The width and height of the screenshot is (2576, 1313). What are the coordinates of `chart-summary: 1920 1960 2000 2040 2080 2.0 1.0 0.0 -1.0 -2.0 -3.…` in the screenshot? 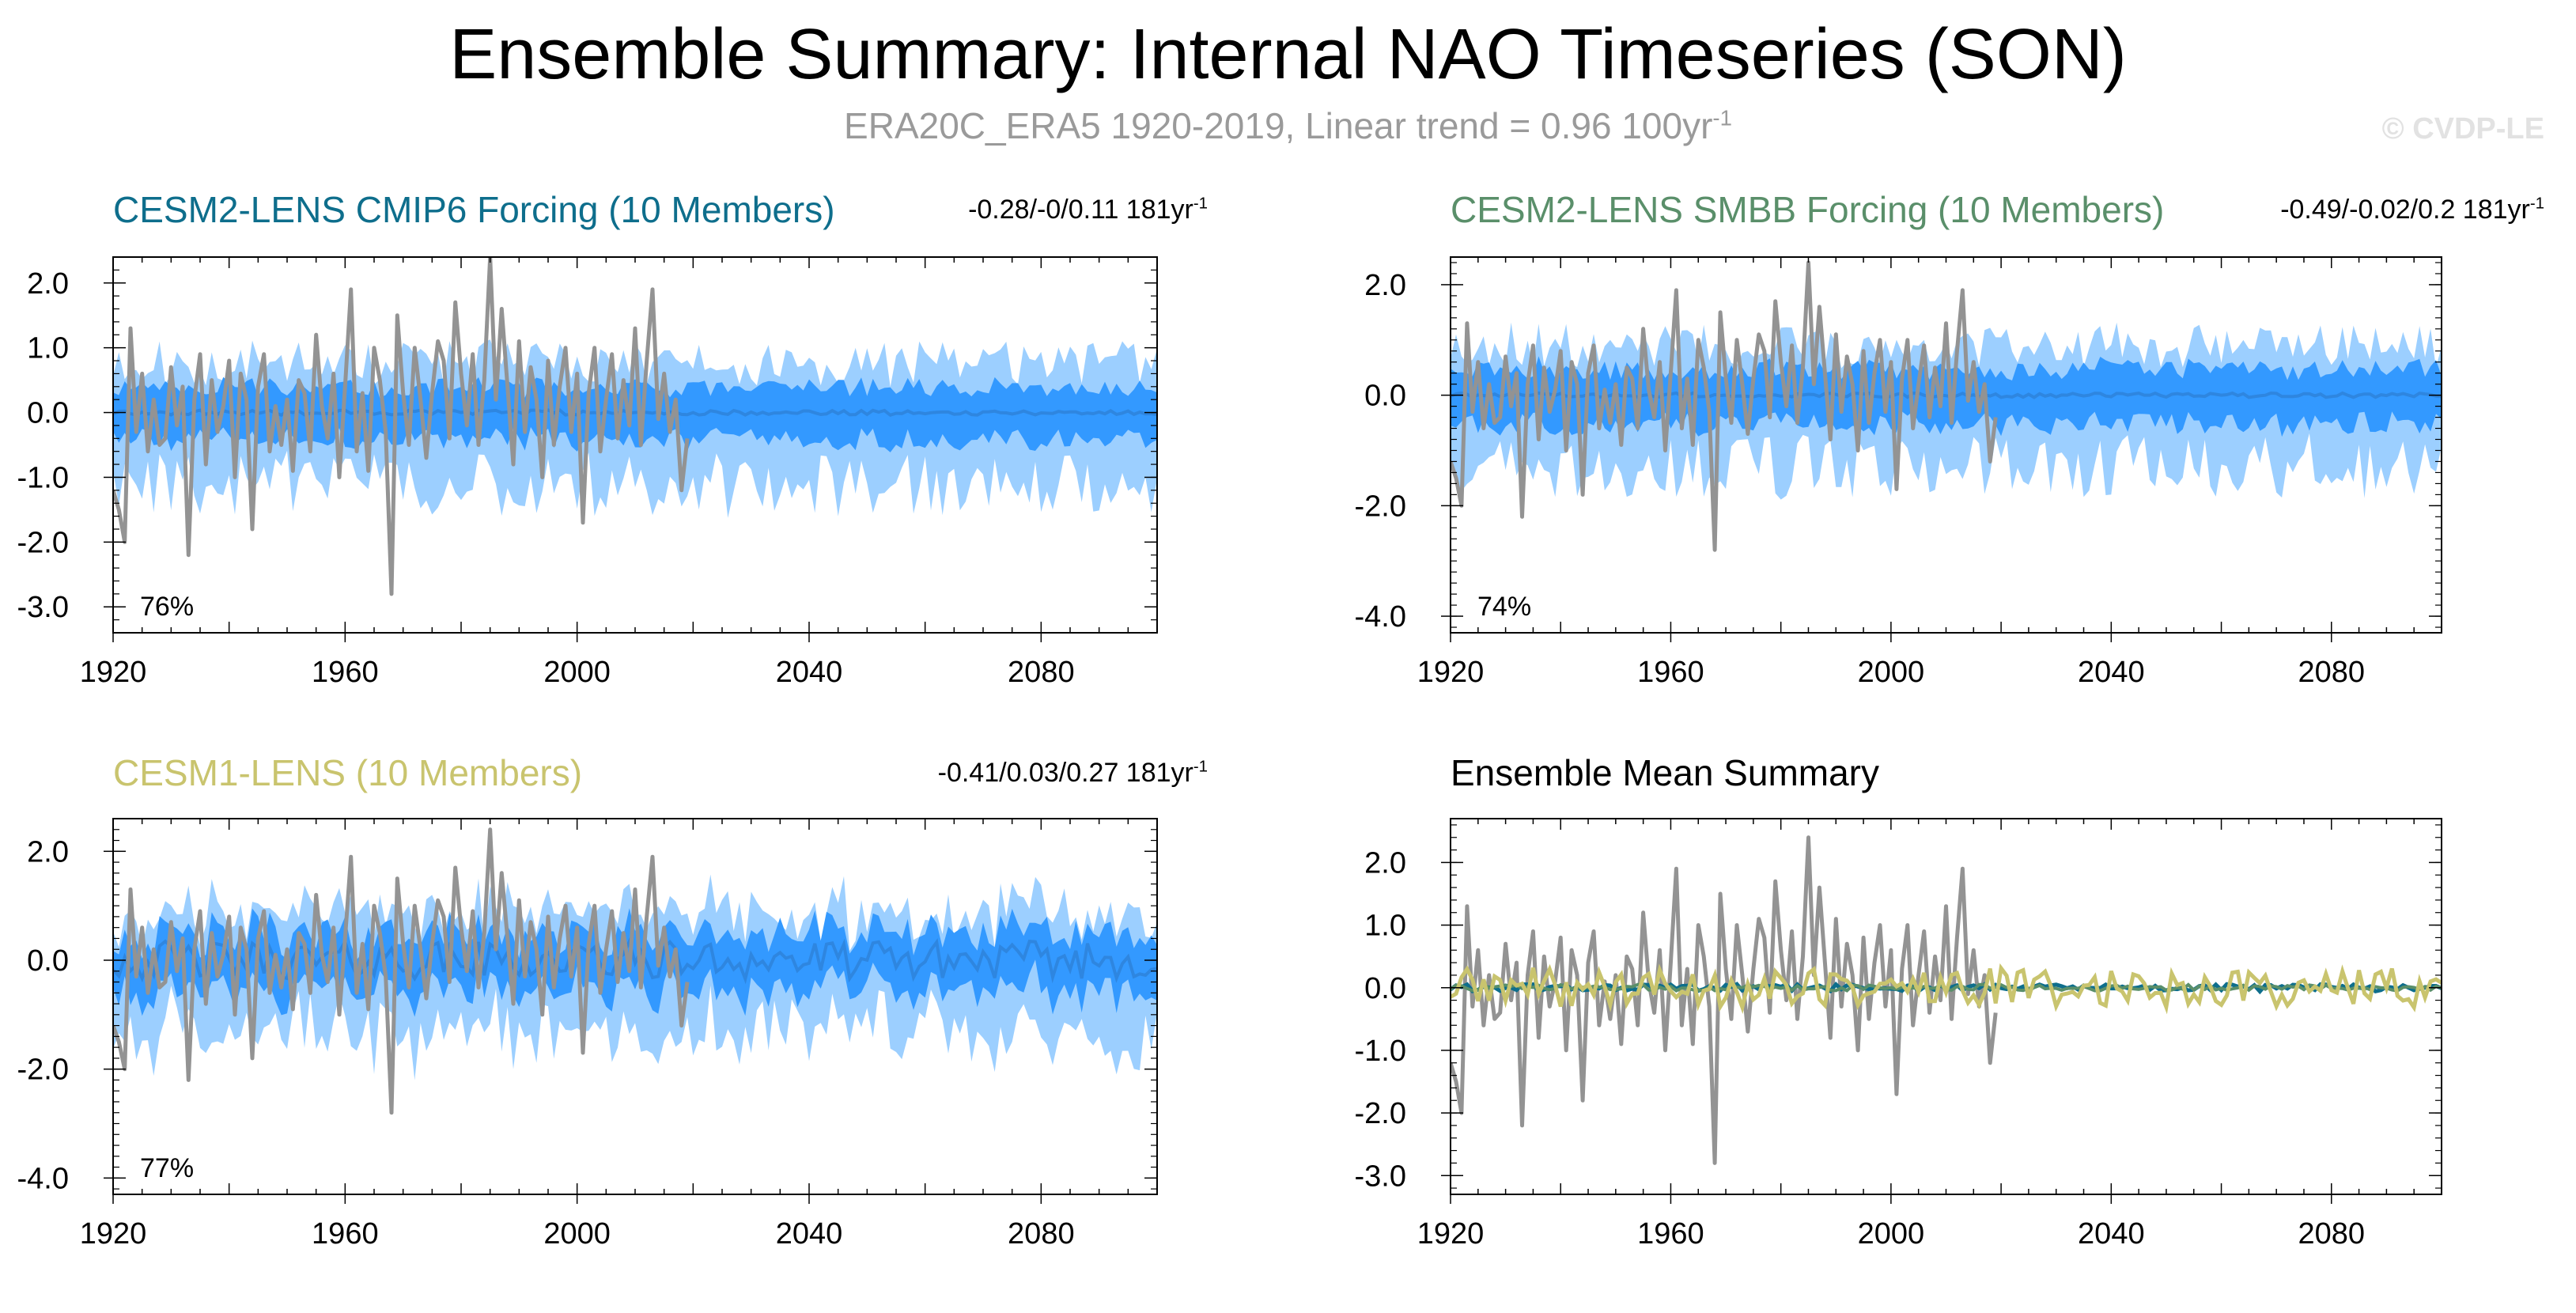 It's located at (1898, 1034).